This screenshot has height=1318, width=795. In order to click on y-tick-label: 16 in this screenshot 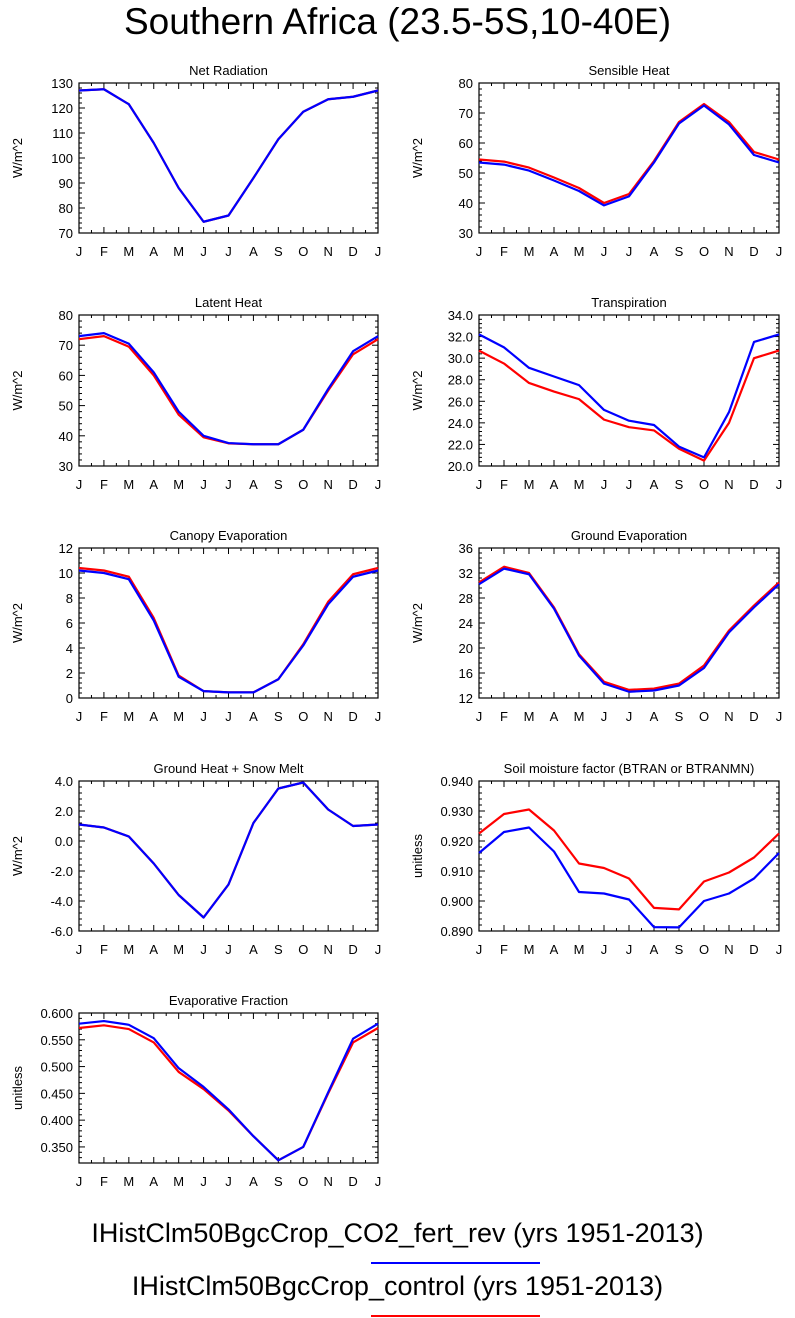, I will do `click(466, 673)`.